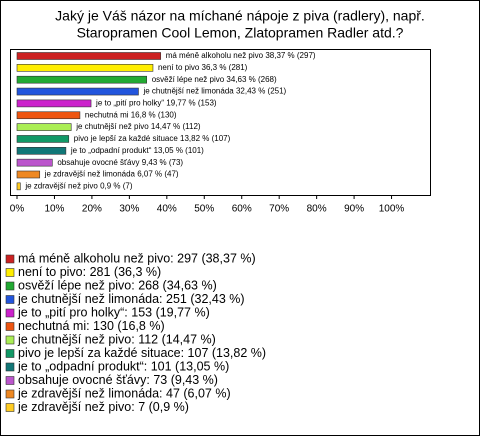 The image size is (480, 436). Describe the element at coordinates (137, 258) in the screenshot. I see `legend-label: má méně alkoholu než pivo: 297 (38,37 %)` at that location.